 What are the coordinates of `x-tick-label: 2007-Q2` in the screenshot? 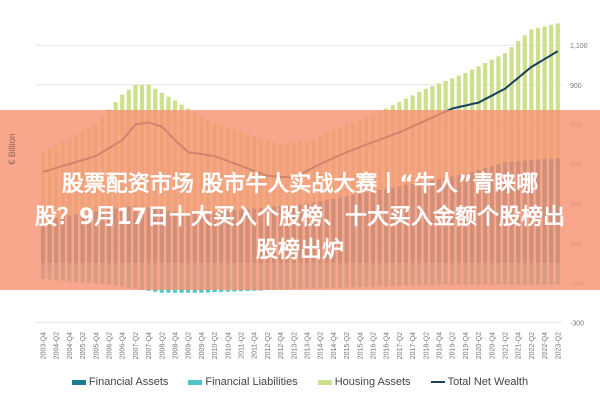 It's located at (136, 345).